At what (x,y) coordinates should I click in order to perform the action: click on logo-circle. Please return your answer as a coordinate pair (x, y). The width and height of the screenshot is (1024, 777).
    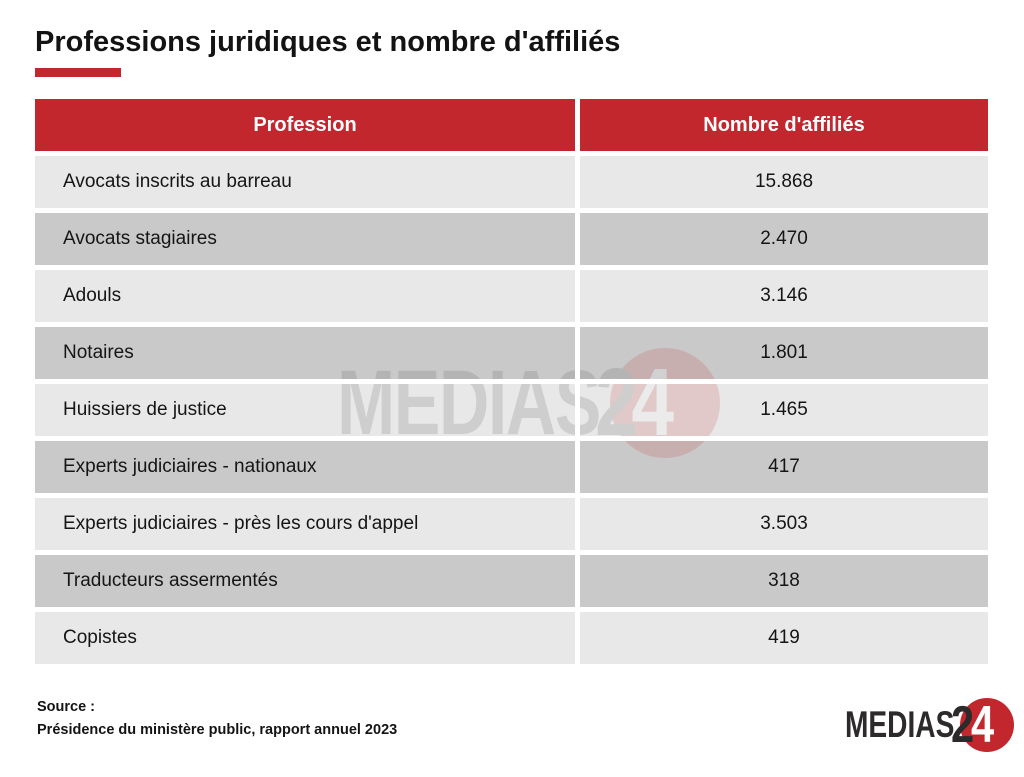
    Looking at the image, I should click on (987, 725).